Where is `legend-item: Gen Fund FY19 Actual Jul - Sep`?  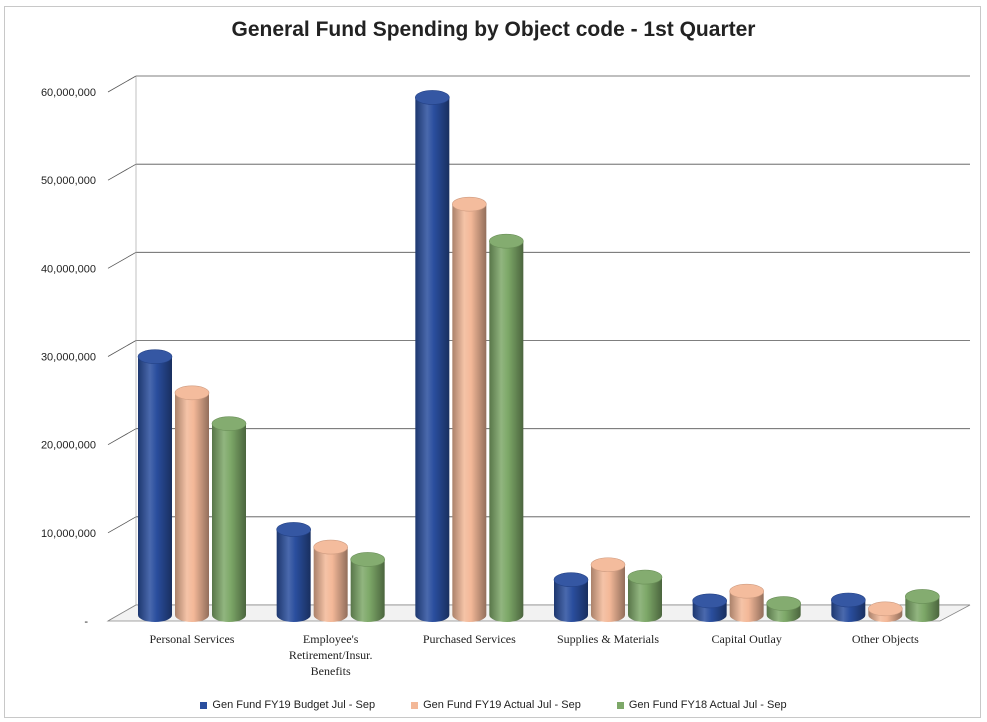
legend-item: Gen Fund FY19 Actual Jul - Sep is located at coordinates (496, 705).